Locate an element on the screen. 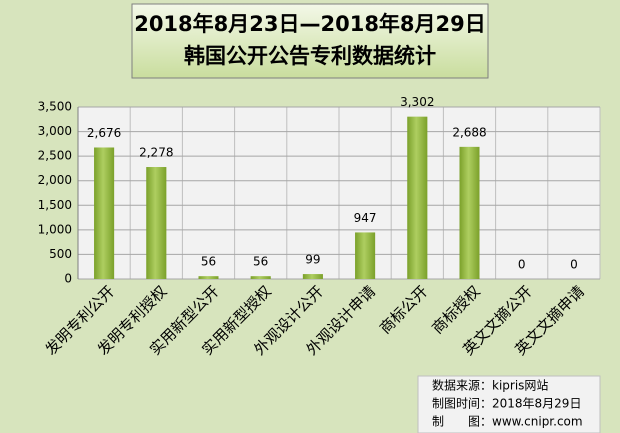 The width and height of the screenshot is (620, 433). value-label: 99 is located at coordinates (312, 260).